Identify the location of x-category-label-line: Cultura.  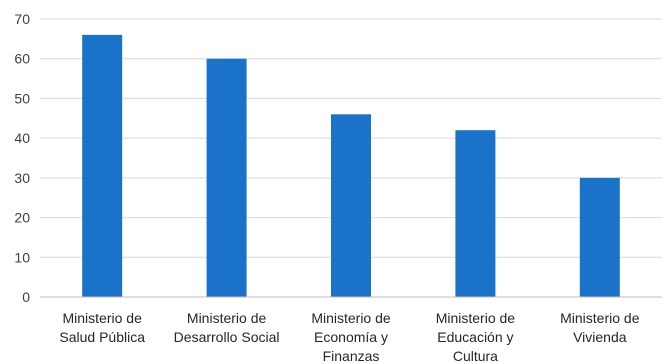
(475, 355).